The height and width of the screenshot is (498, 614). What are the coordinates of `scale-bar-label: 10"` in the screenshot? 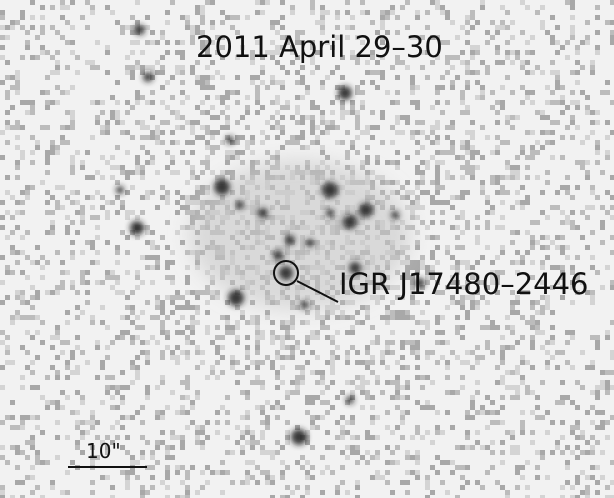 It's located at (103, 451).